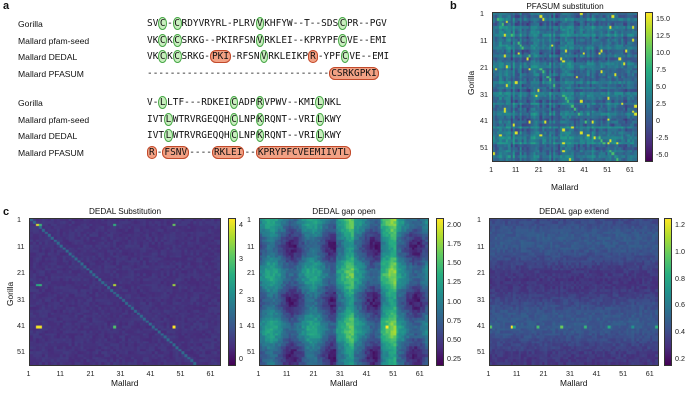  I want to click on sequence-segment: WTRVRGEQQH, so click(201, 135).